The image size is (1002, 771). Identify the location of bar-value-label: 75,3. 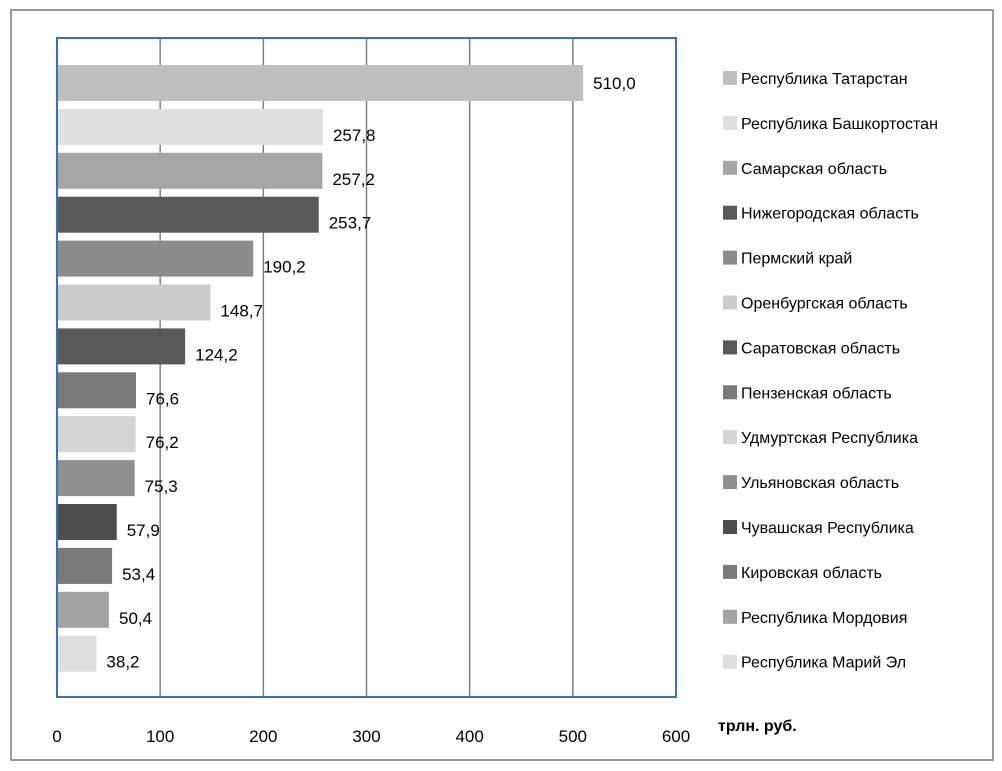
(161, 486).